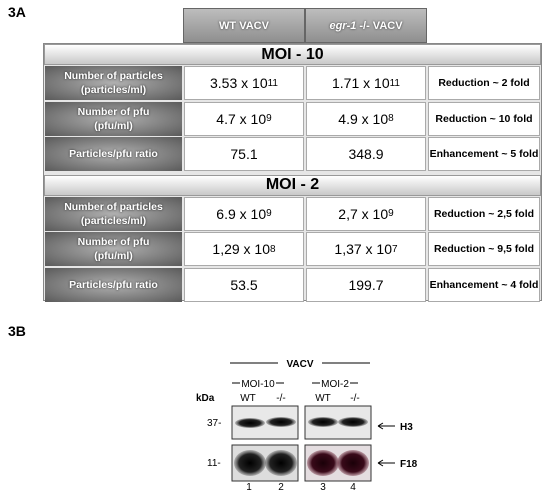 The width and height of the screenshot is (550, 493). What do you see at coordinates (335, 384) in the screenshot?
I see `group-label: MOI-2` at bounding box center [335, 384].